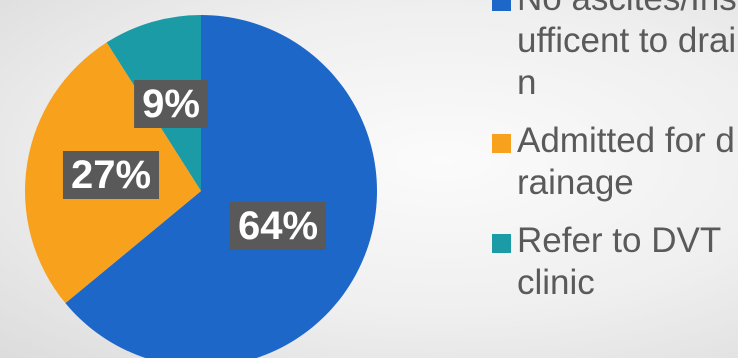 This screenshot has height=358, width=738. I want to click on legend-item-admitted: Admitted for drainage, so click(615, 162).